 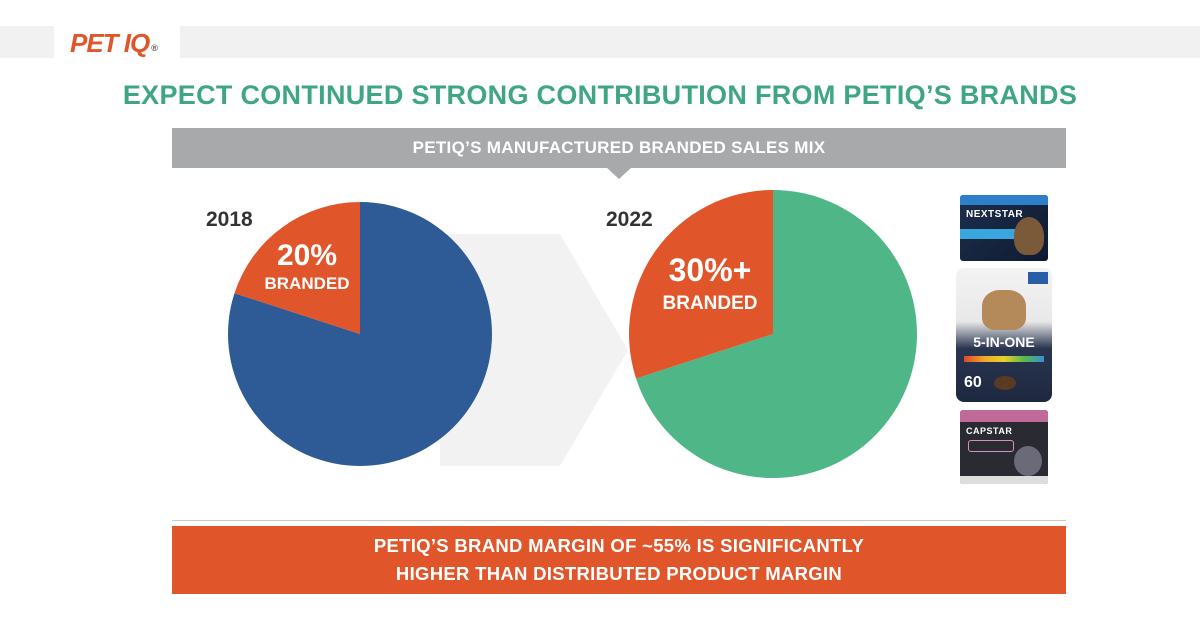 I want to click on transition-arrow, so click(x=534, y=350).